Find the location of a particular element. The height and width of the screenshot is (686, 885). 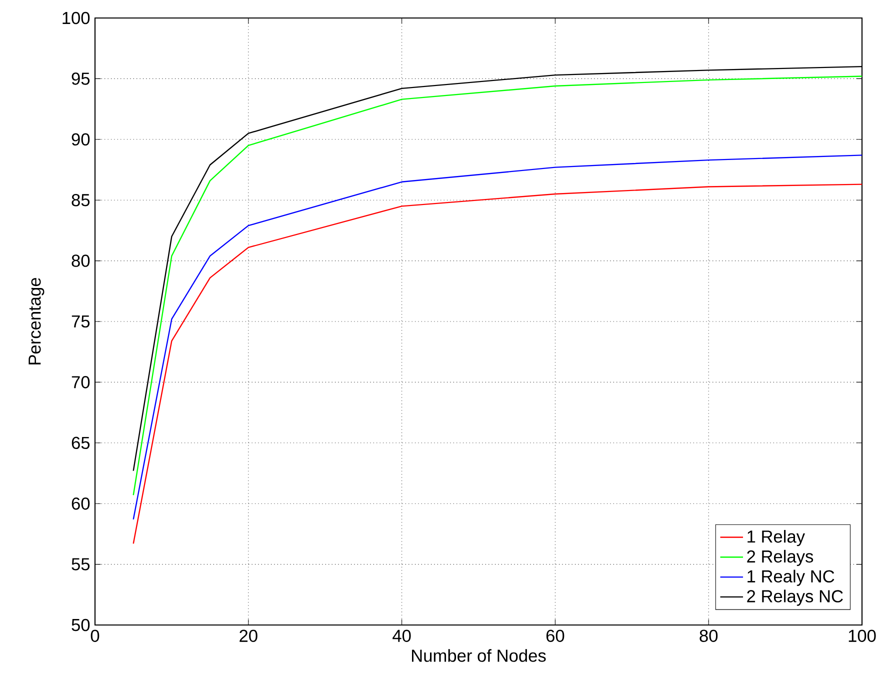

y-tick-label: 90 is located at coordinates (81, 139).